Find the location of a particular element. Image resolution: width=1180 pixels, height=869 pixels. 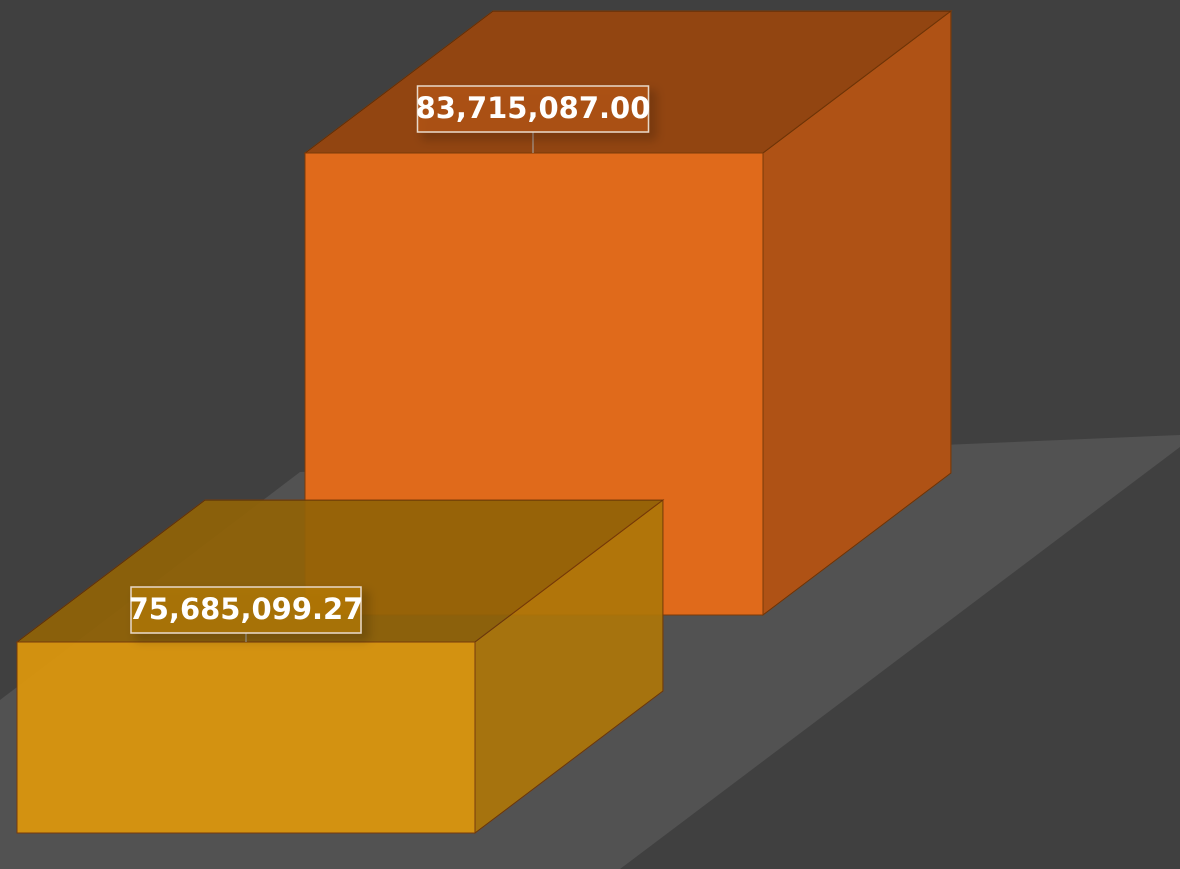

data-label: 83,715,087.00 is located at coordinates (533, 108).